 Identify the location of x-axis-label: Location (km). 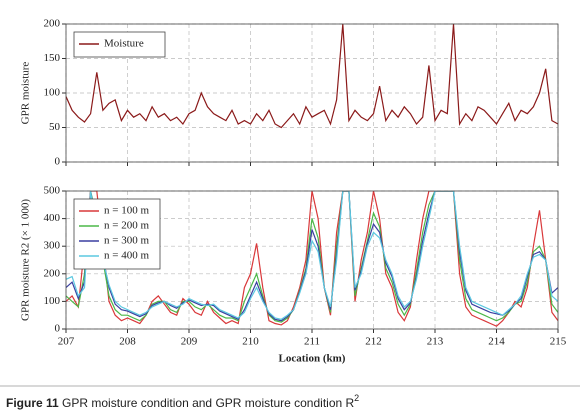
(312, 359).